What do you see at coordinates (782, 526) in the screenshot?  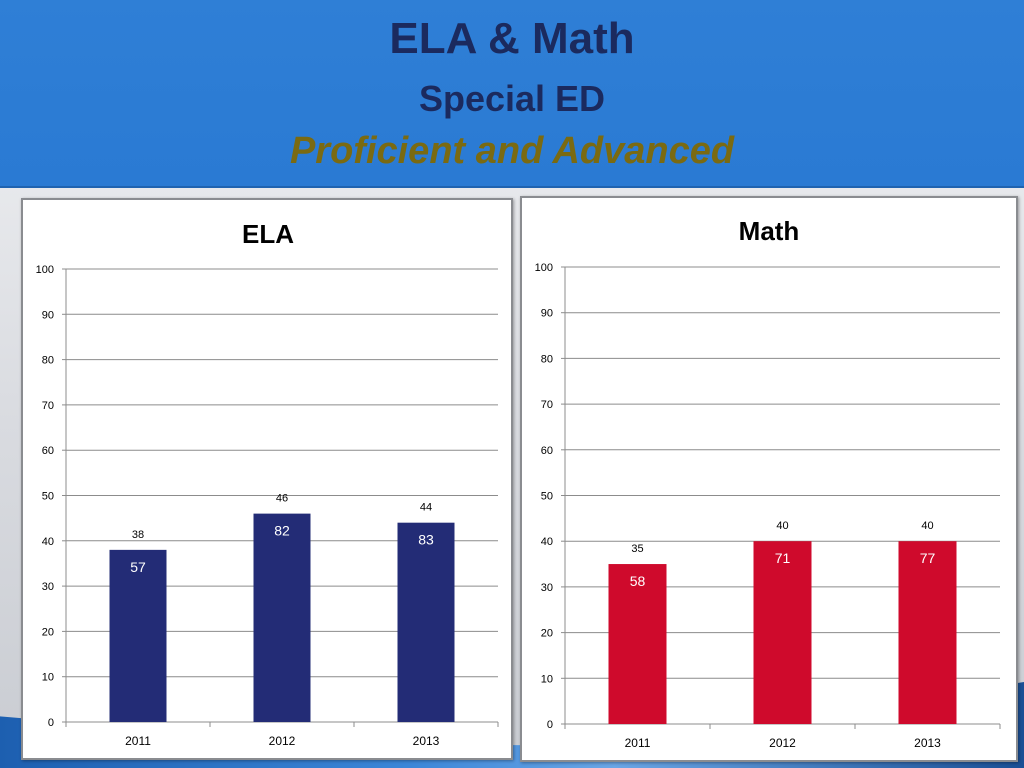 I see `math-value-label-2012: 40` at bounding box center [782, 526].